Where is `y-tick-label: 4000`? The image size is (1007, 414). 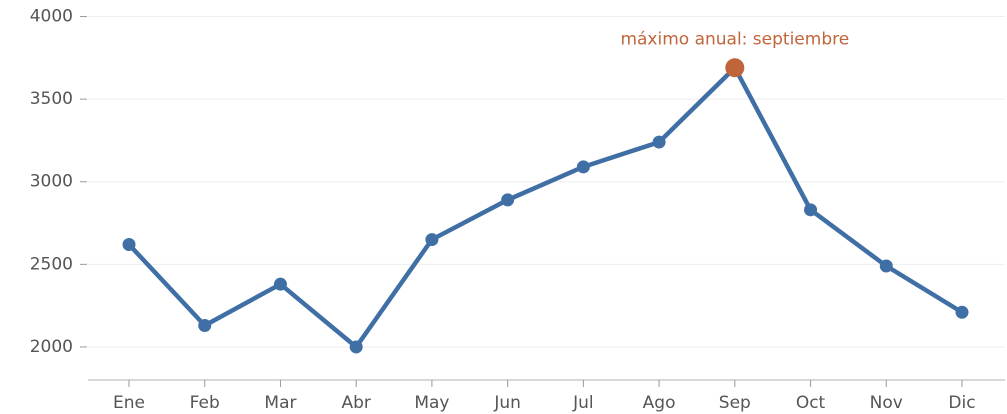 y-tick-label: 4000 is located at coordinates (51, 17).